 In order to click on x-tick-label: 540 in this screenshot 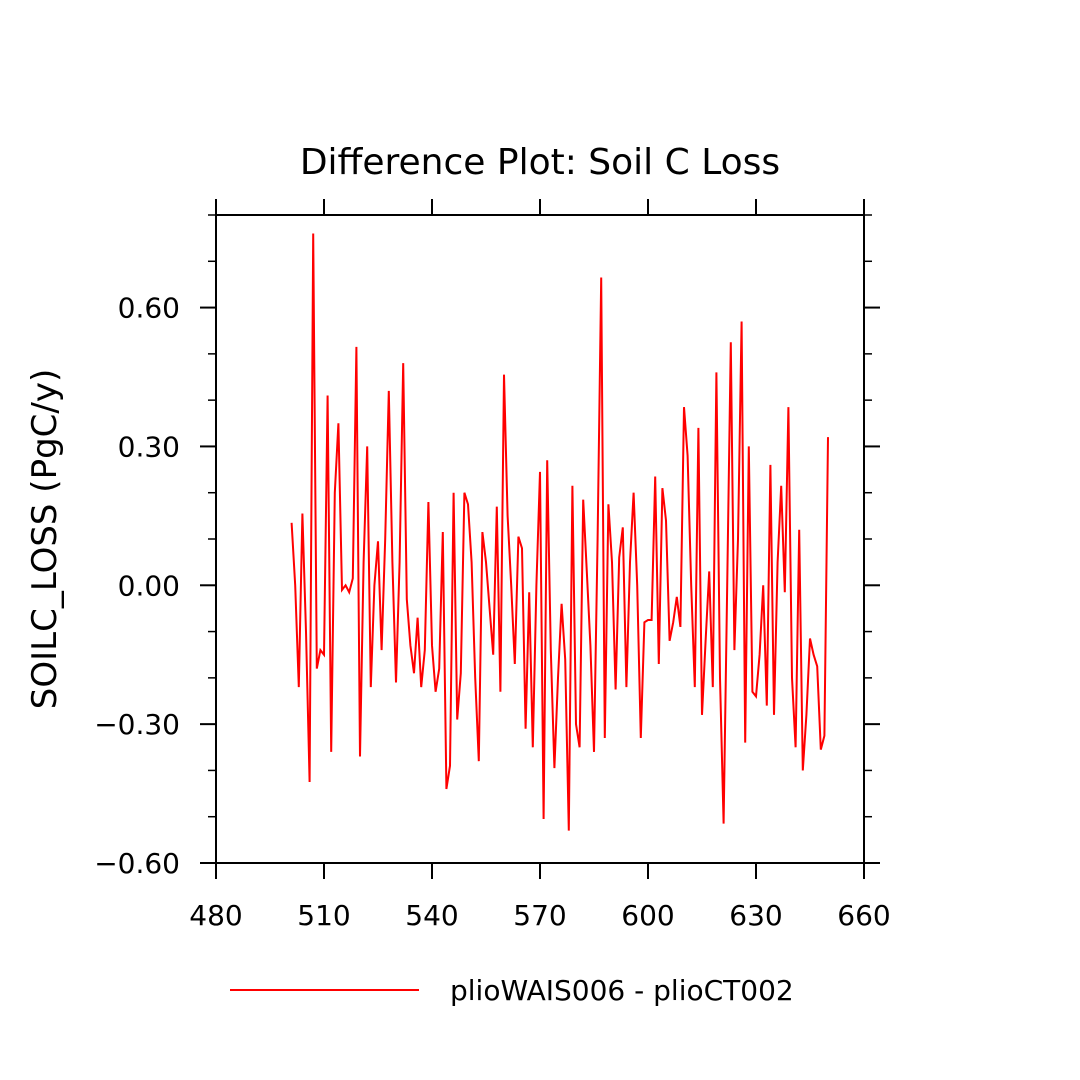, I will do `click(431, 915)`.